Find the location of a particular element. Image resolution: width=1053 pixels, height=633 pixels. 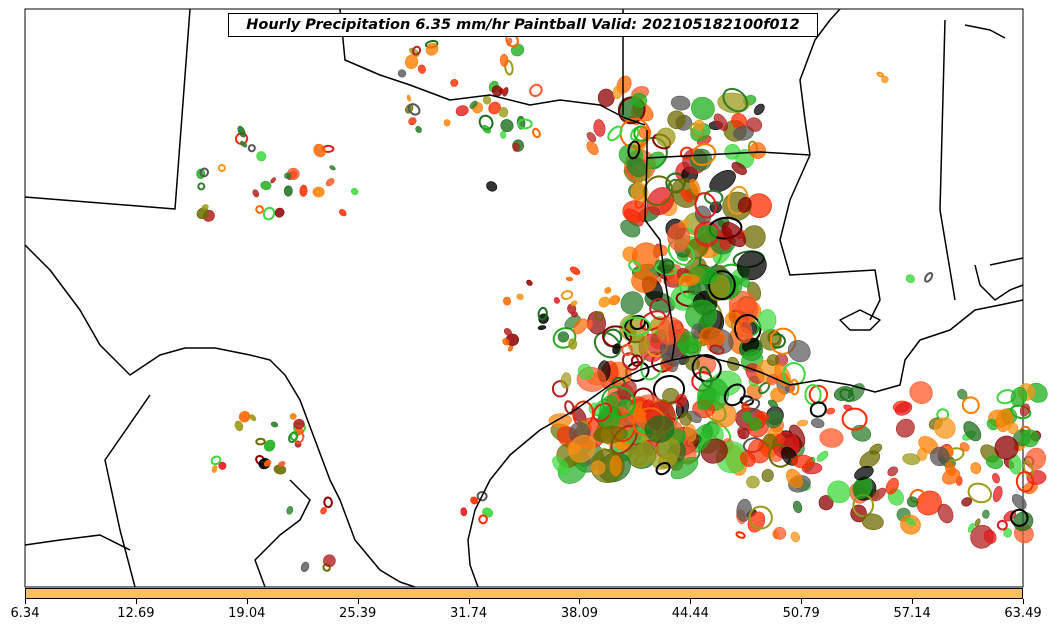

colorbar-tick-label: 31.74 is located at coordinates (468, 613).